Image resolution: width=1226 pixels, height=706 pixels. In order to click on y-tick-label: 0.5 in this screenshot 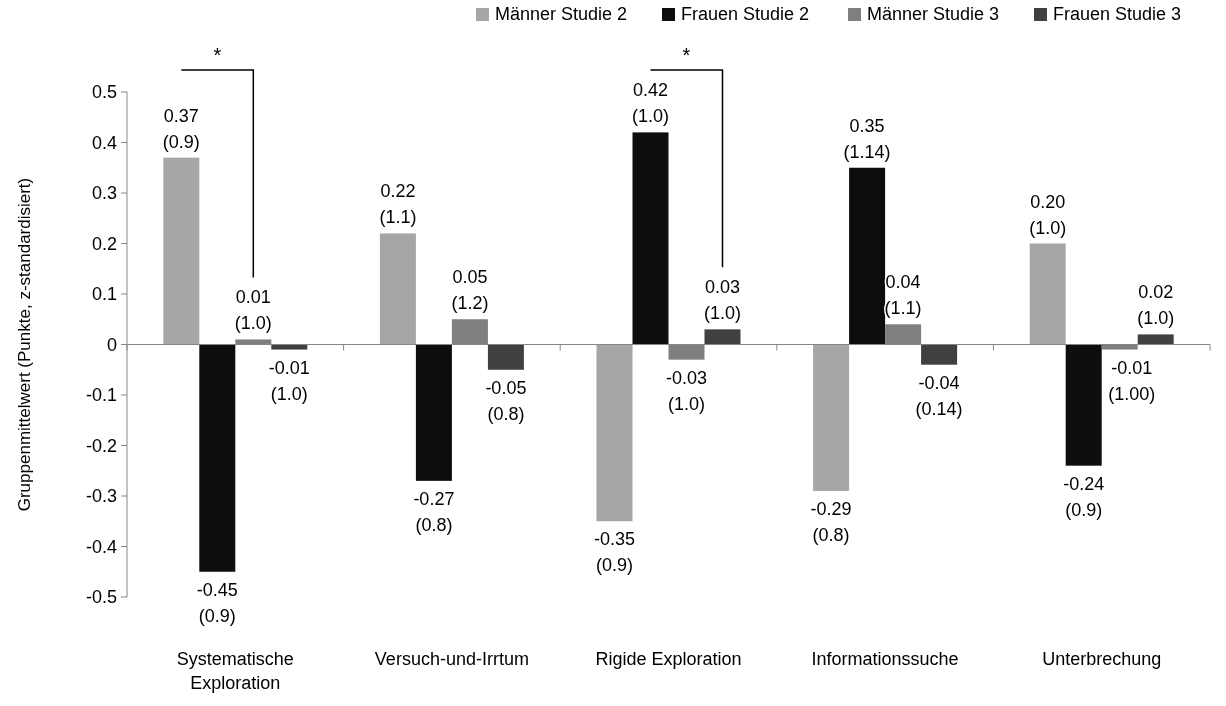, I will do `click(104, 92)`.